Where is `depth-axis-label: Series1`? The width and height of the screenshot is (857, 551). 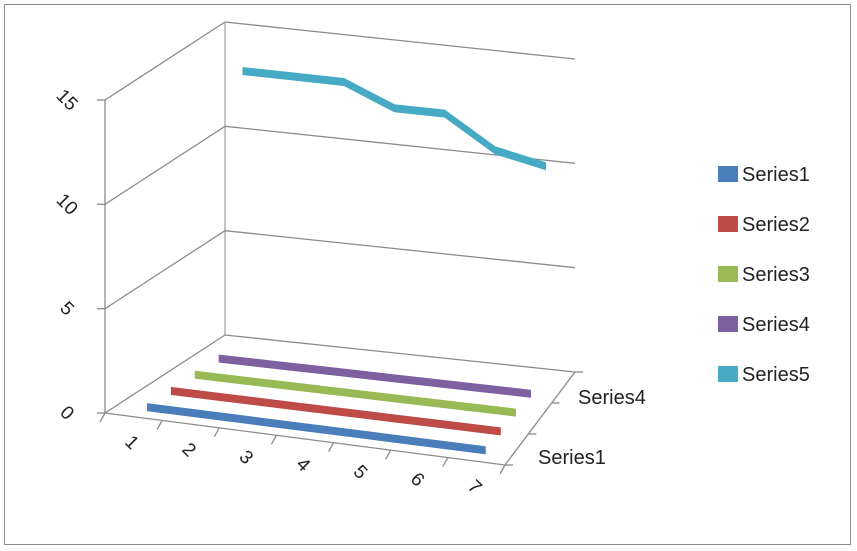
depth-axis-label: Series1 is located at coordinates (572, 458).